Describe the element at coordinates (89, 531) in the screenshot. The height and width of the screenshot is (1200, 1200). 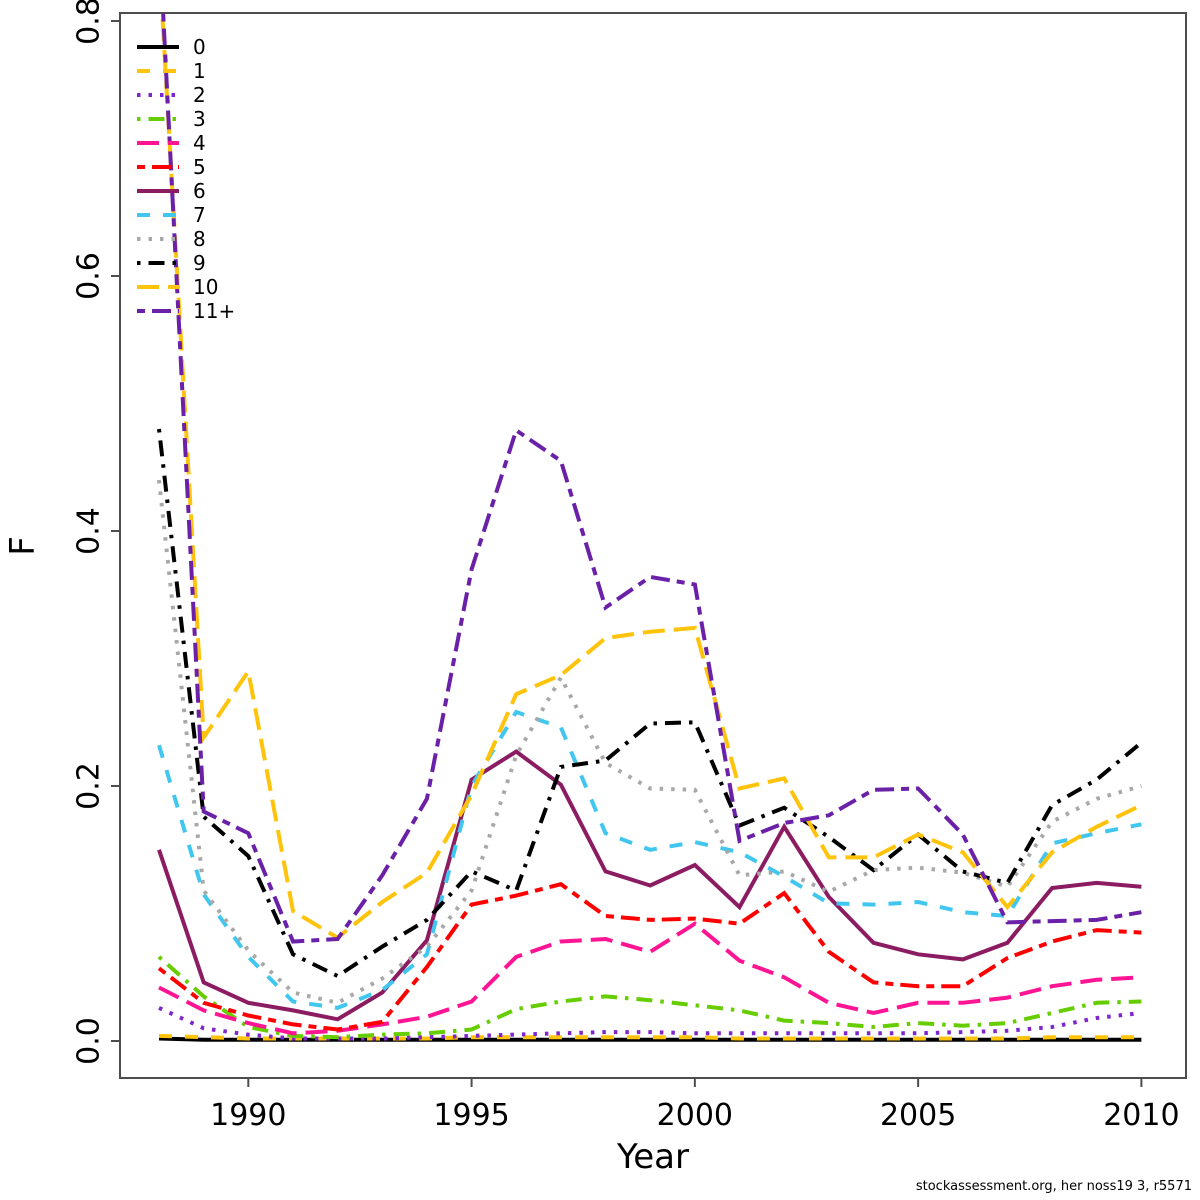
I see `y-tick-label: 0.4` at that location.